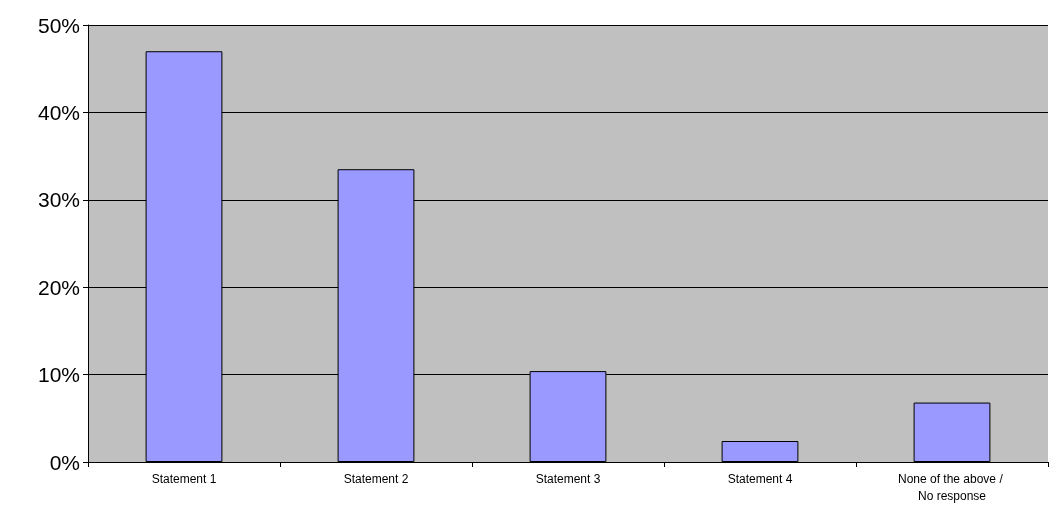 This screenshot has height=523, width=1050. I want to click on y-tick-label: 10%, so click(58, 375).